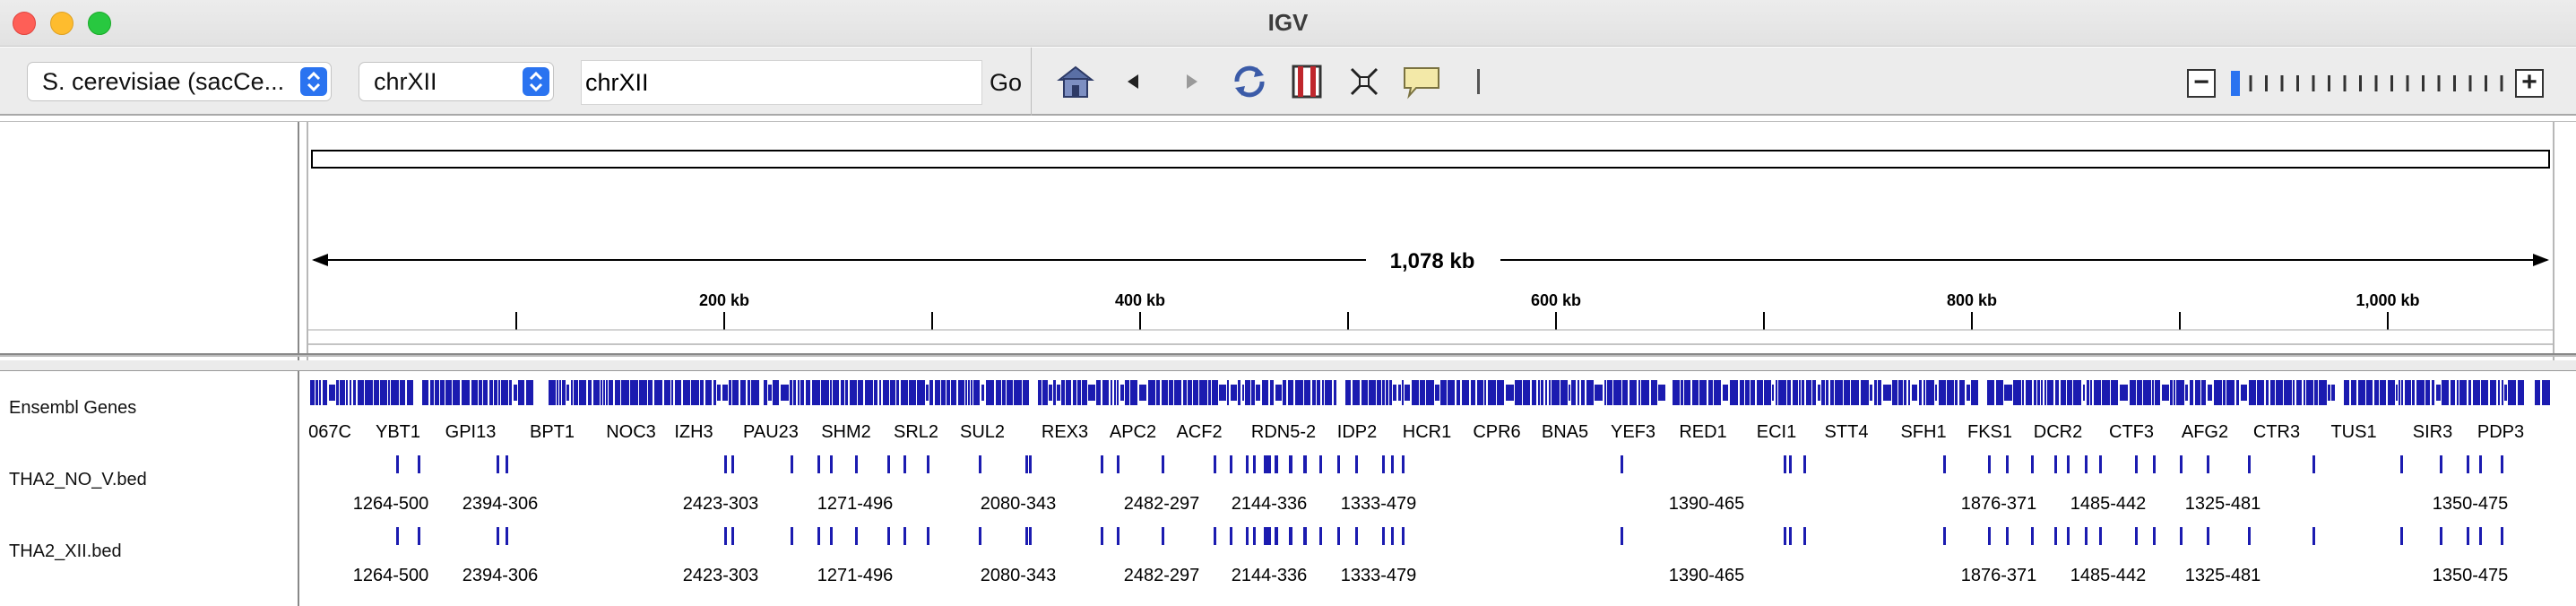  Describe the element at coordinates (2235, 83) in the screenshot. I see `zoom-current-level` at that location.